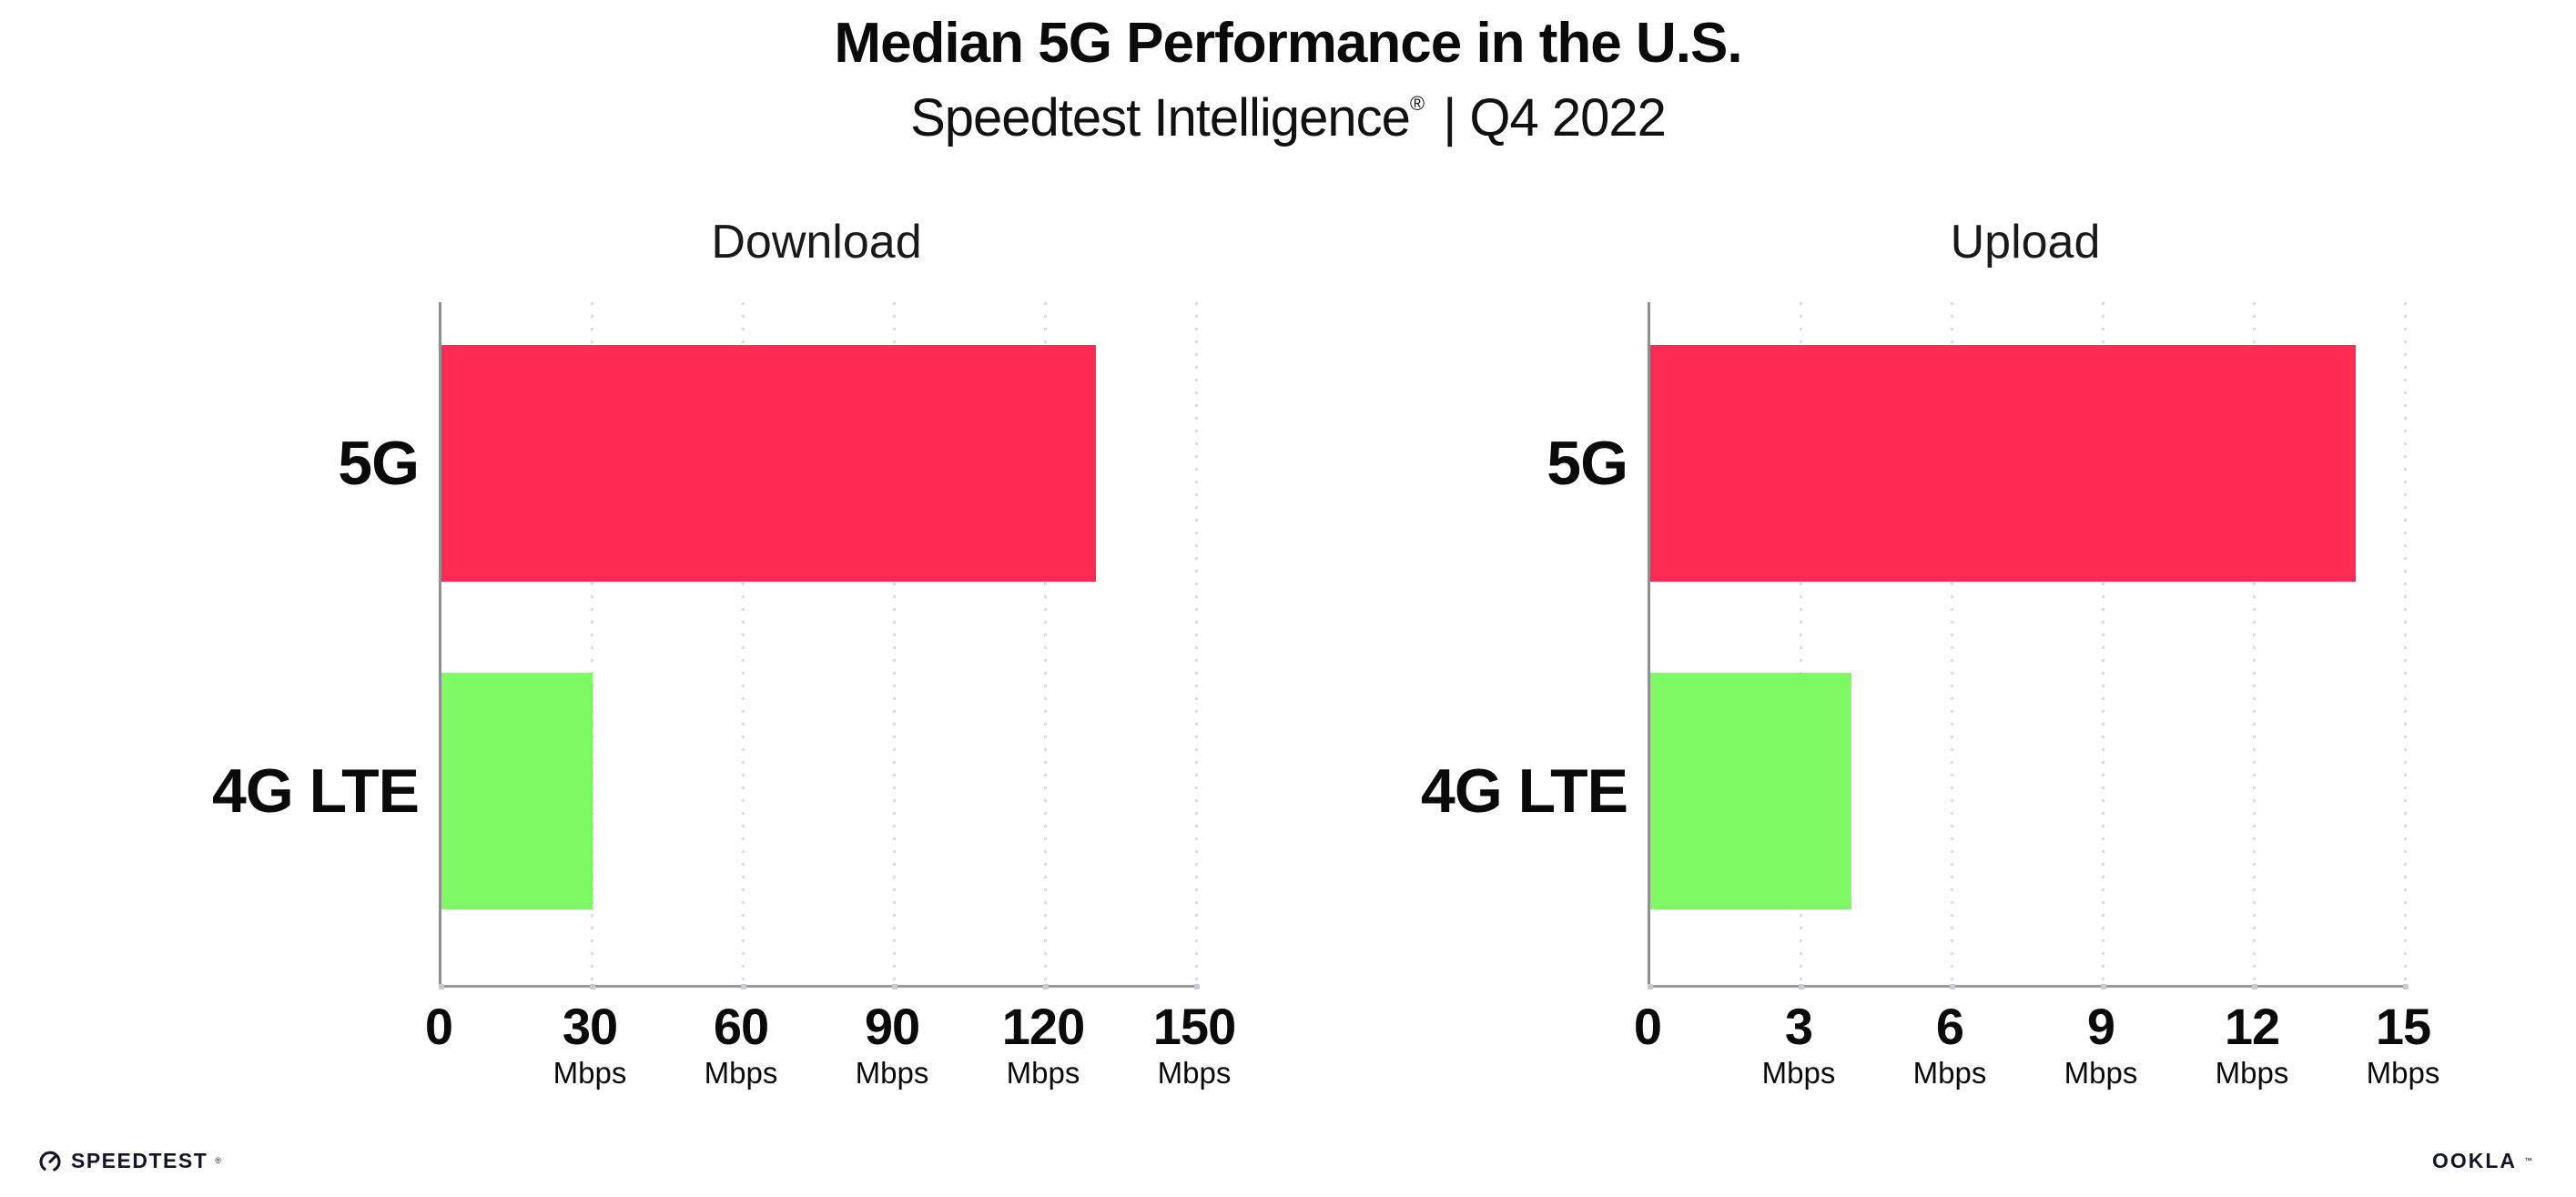  I want to click on ookla-wordmark: OOKLA, so click(2474, 1160).